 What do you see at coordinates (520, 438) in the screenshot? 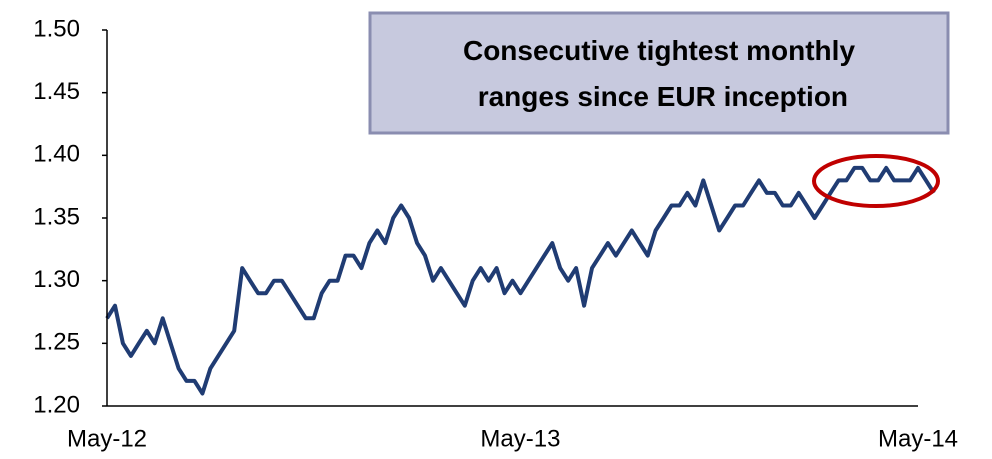
I see `x-tick-label: May-13` at bounding box center [520, 438].